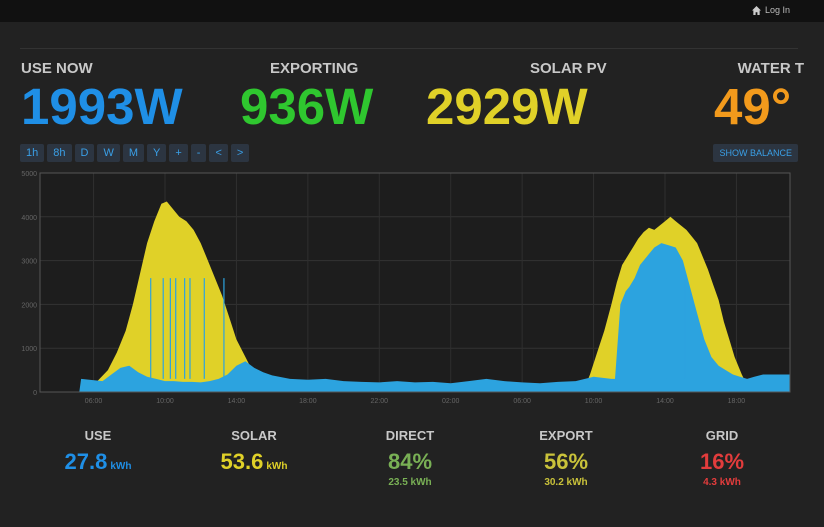 The width and height of the screenshot is (824, 527). What do you see at coordinates (566, 461) in the screenshot?
I see `export-summary-value: 56%` at bounding box center [566, 461].